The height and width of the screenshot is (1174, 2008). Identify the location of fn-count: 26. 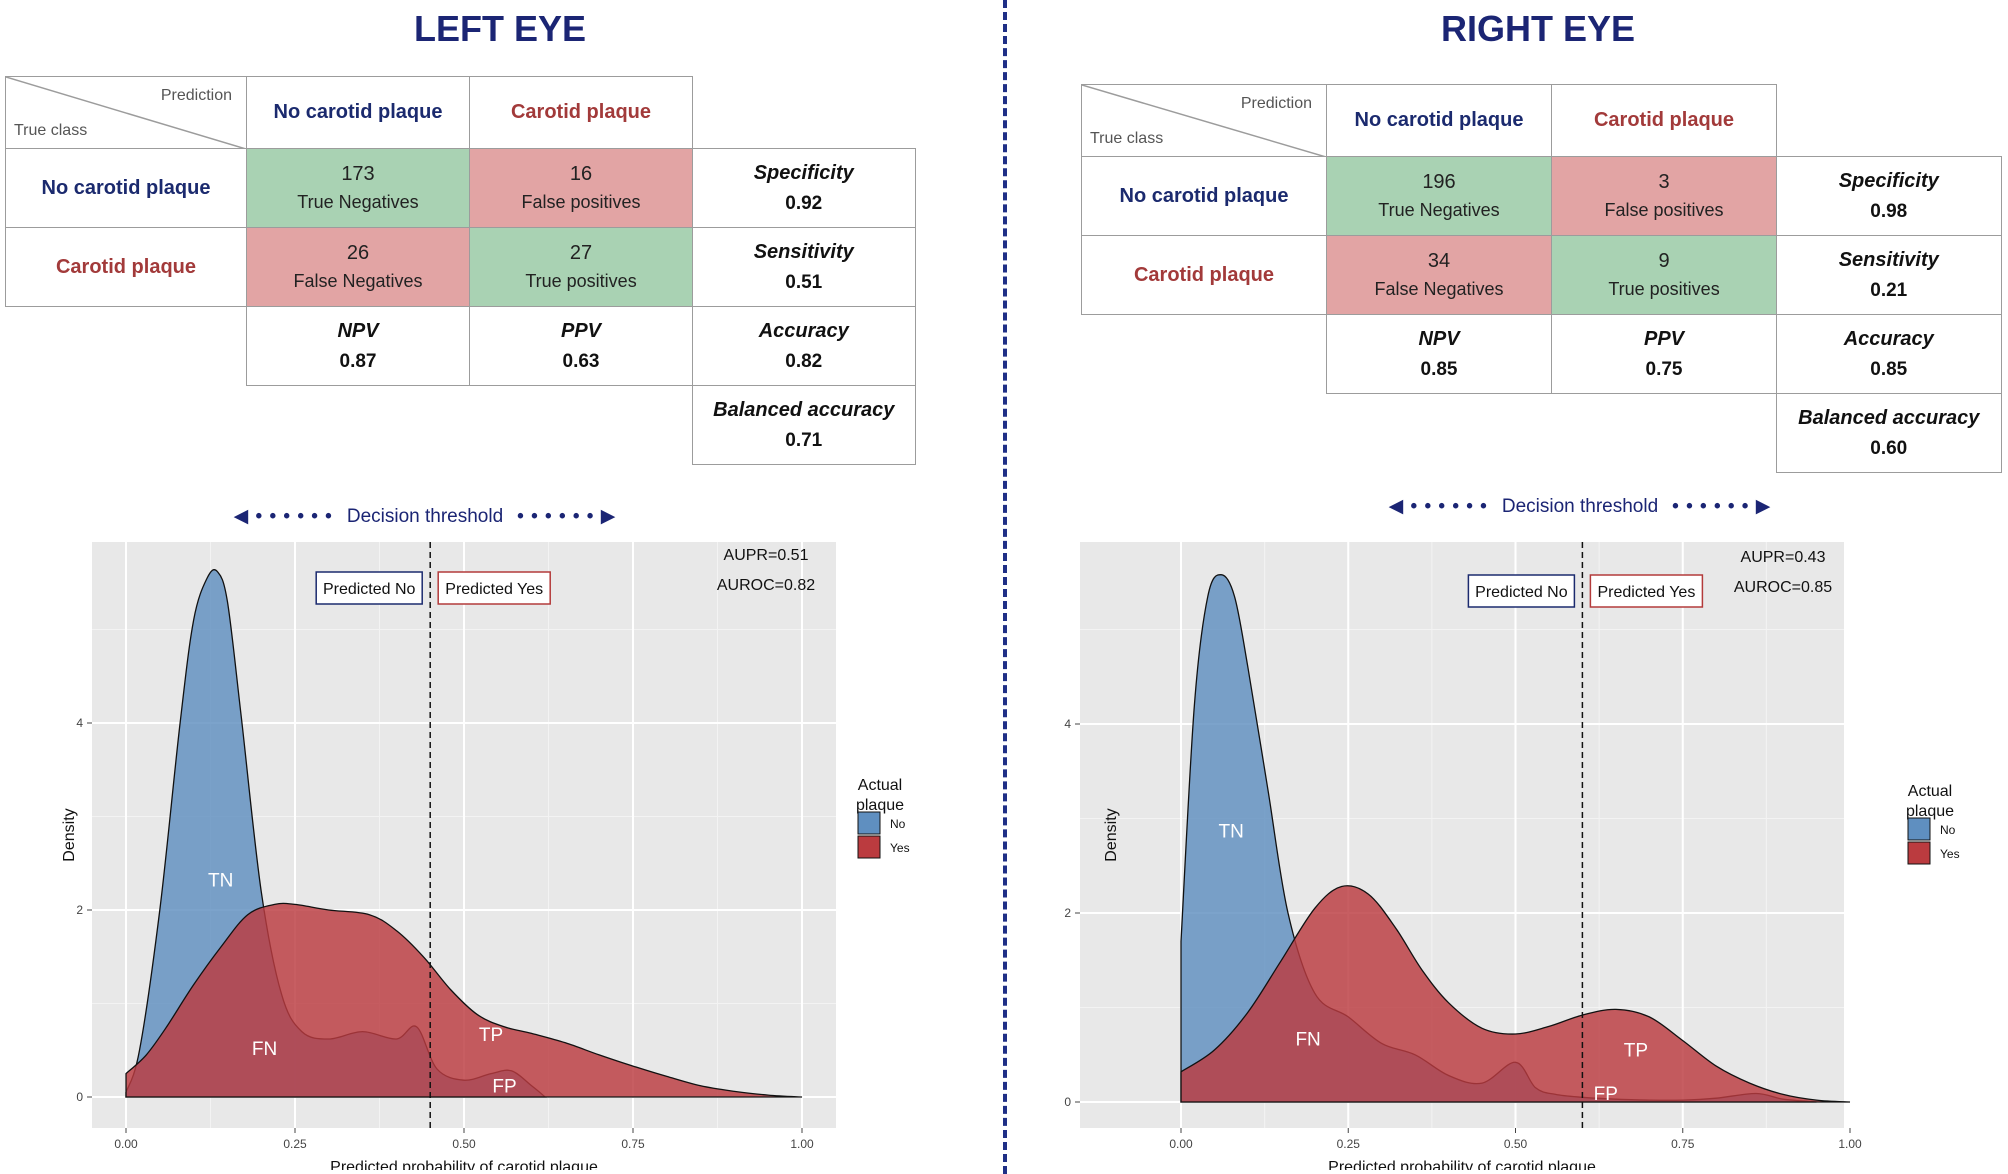
(358, 253).